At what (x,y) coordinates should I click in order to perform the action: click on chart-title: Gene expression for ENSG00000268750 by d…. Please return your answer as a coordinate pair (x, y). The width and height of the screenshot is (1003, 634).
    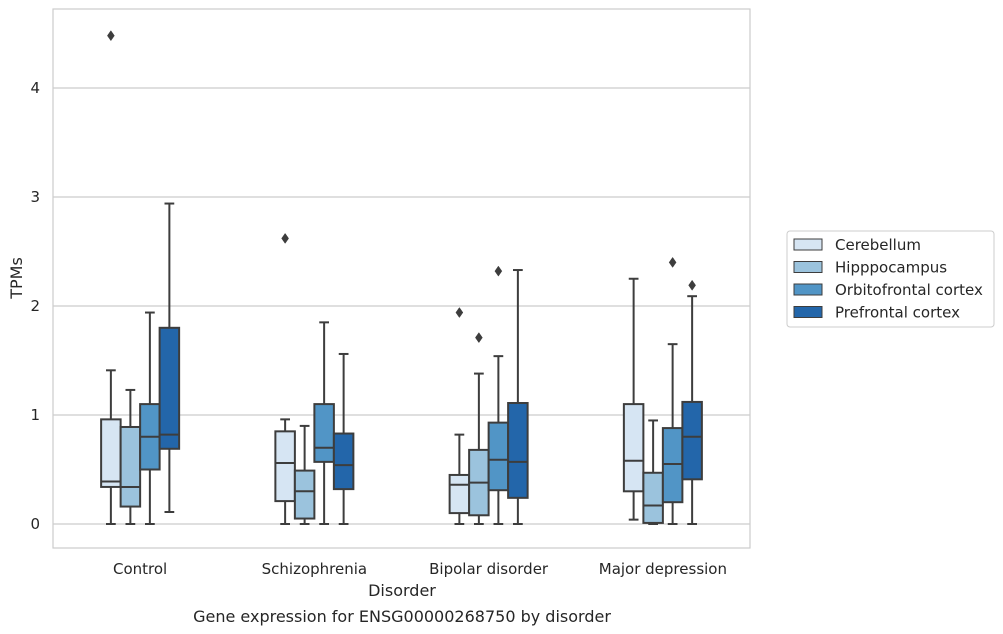
    Looking at the image, I should click on (402, 616).